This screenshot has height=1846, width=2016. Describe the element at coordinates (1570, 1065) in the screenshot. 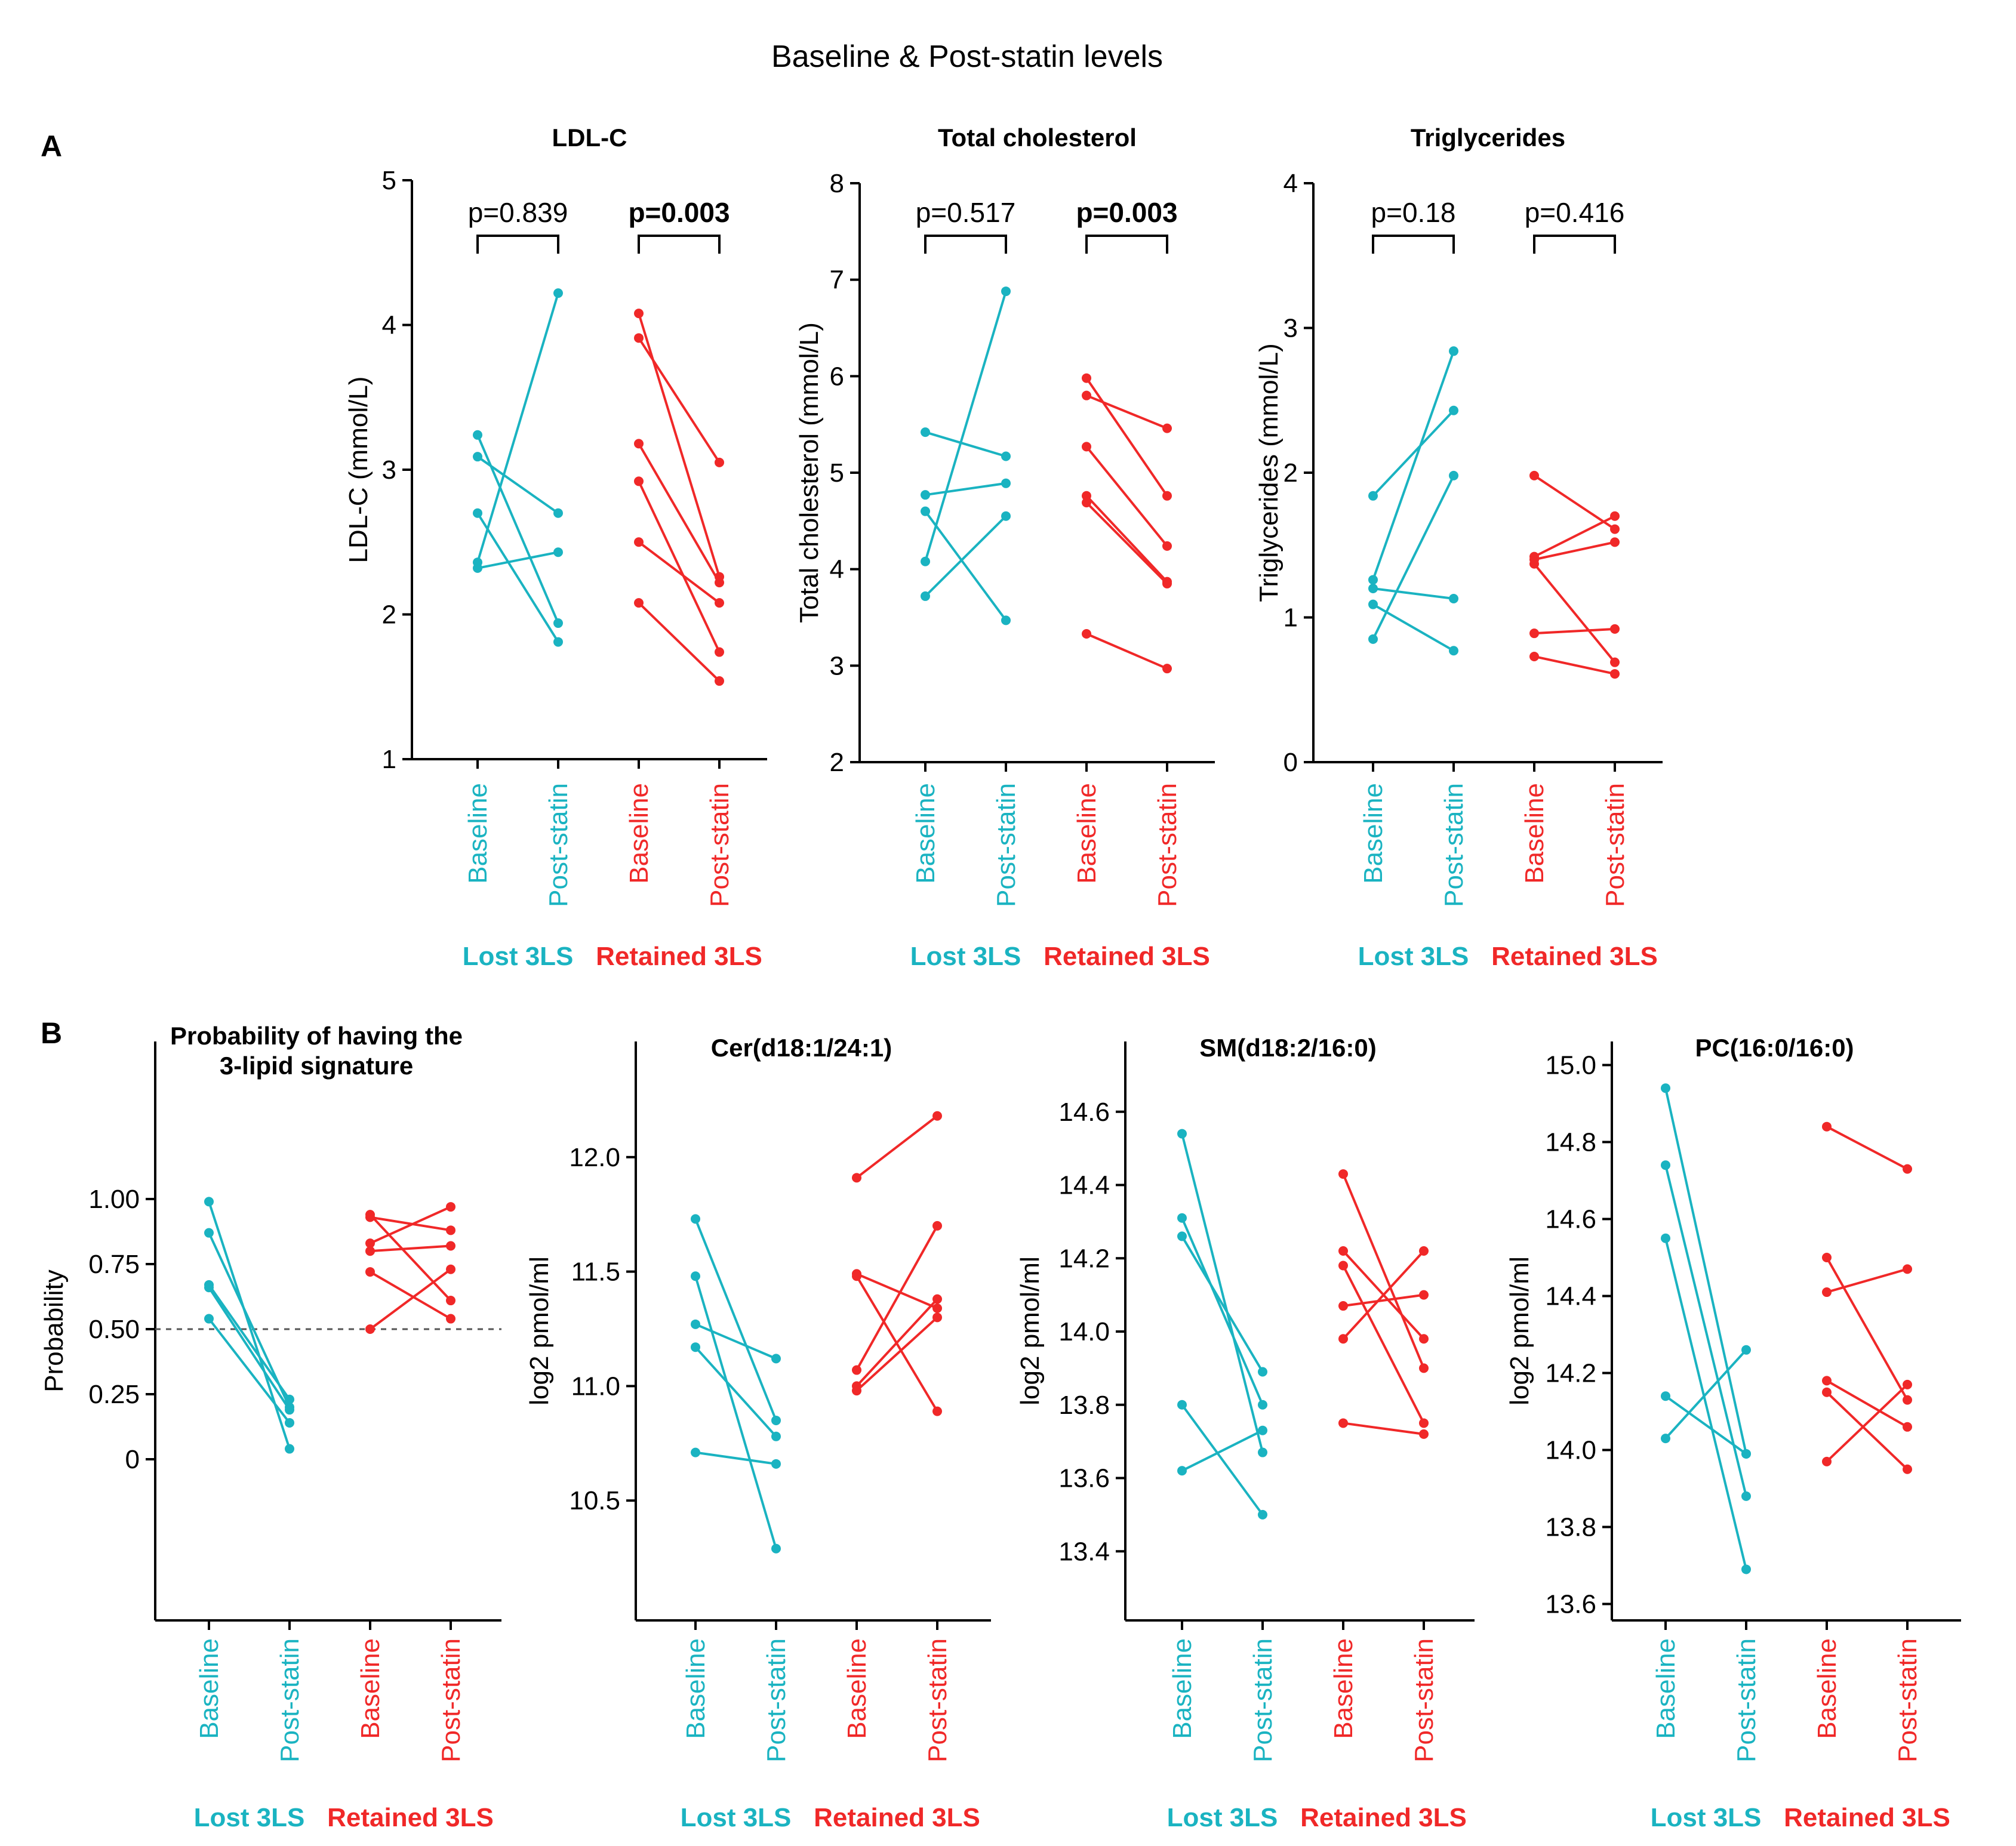

I see `y-tick-label: 15.0` at that location.